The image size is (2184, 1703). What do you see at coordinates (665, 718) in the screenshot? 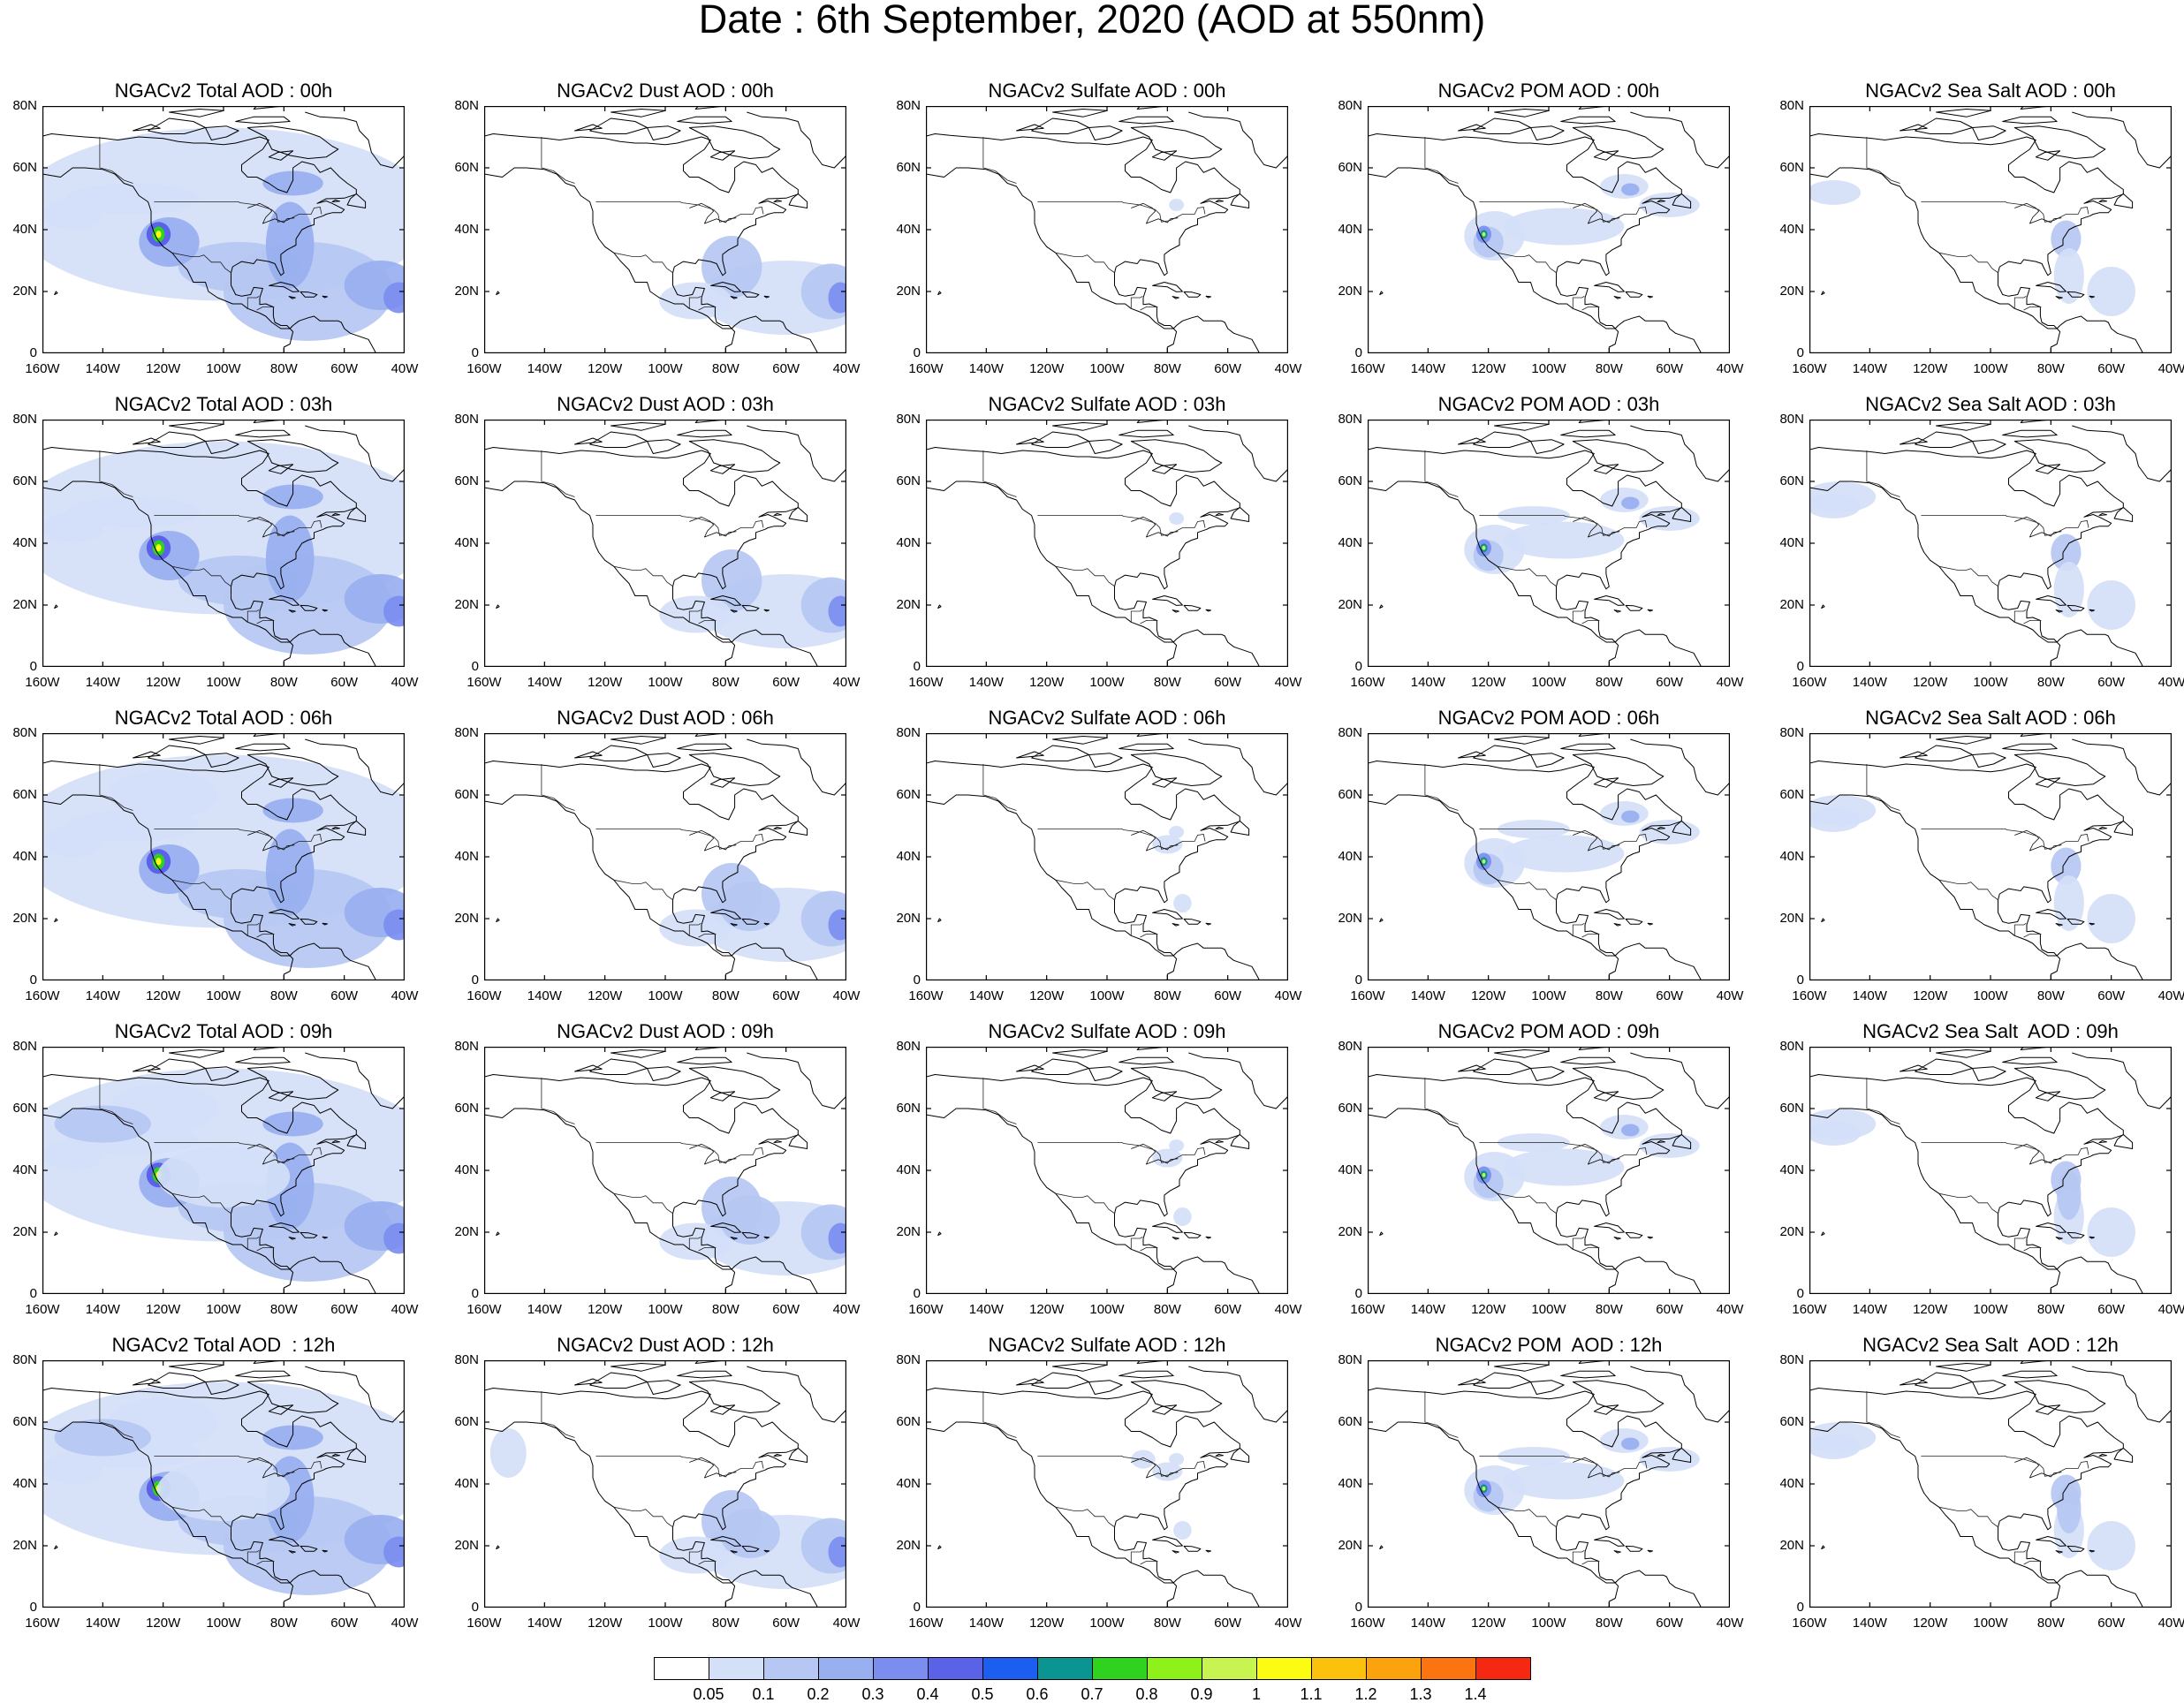
I see `panel-title: NGACv2 Dust AOD : 06h` at bounding box center [665, 718].